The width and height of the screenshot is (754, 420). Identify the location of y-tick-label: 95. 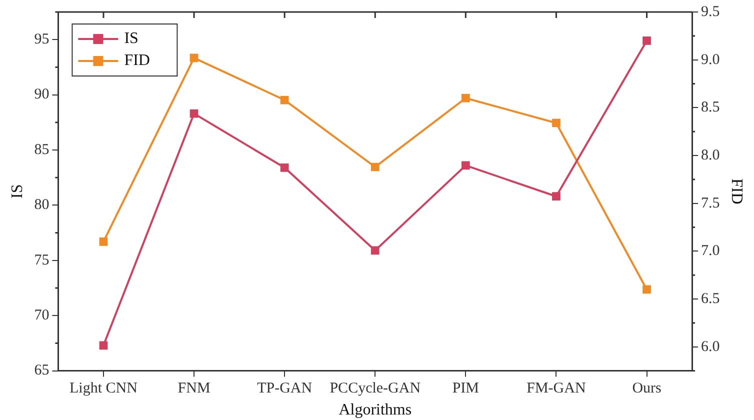
(42, 40).